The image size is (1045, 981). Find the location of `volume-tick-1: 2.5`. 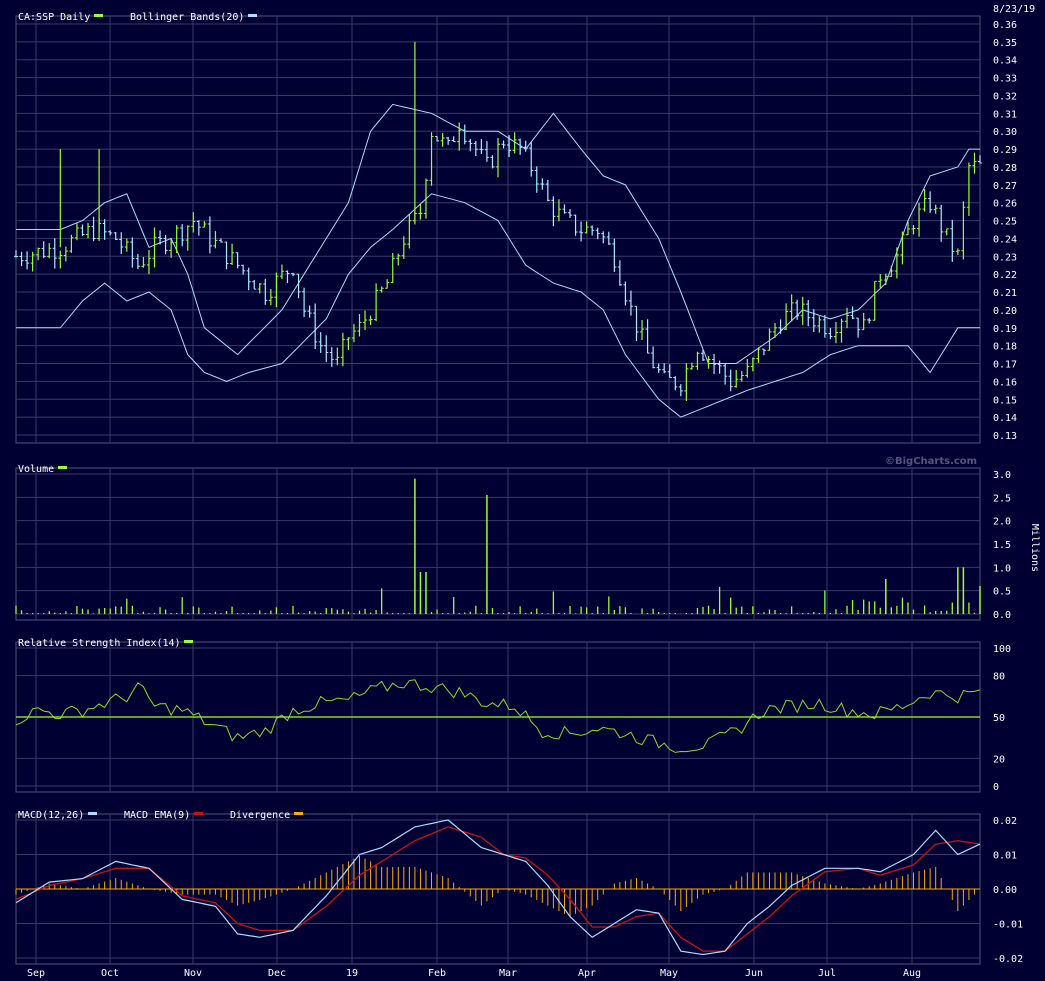

volume-tick-1: 2.5 is located at coordinates (1002, 498).